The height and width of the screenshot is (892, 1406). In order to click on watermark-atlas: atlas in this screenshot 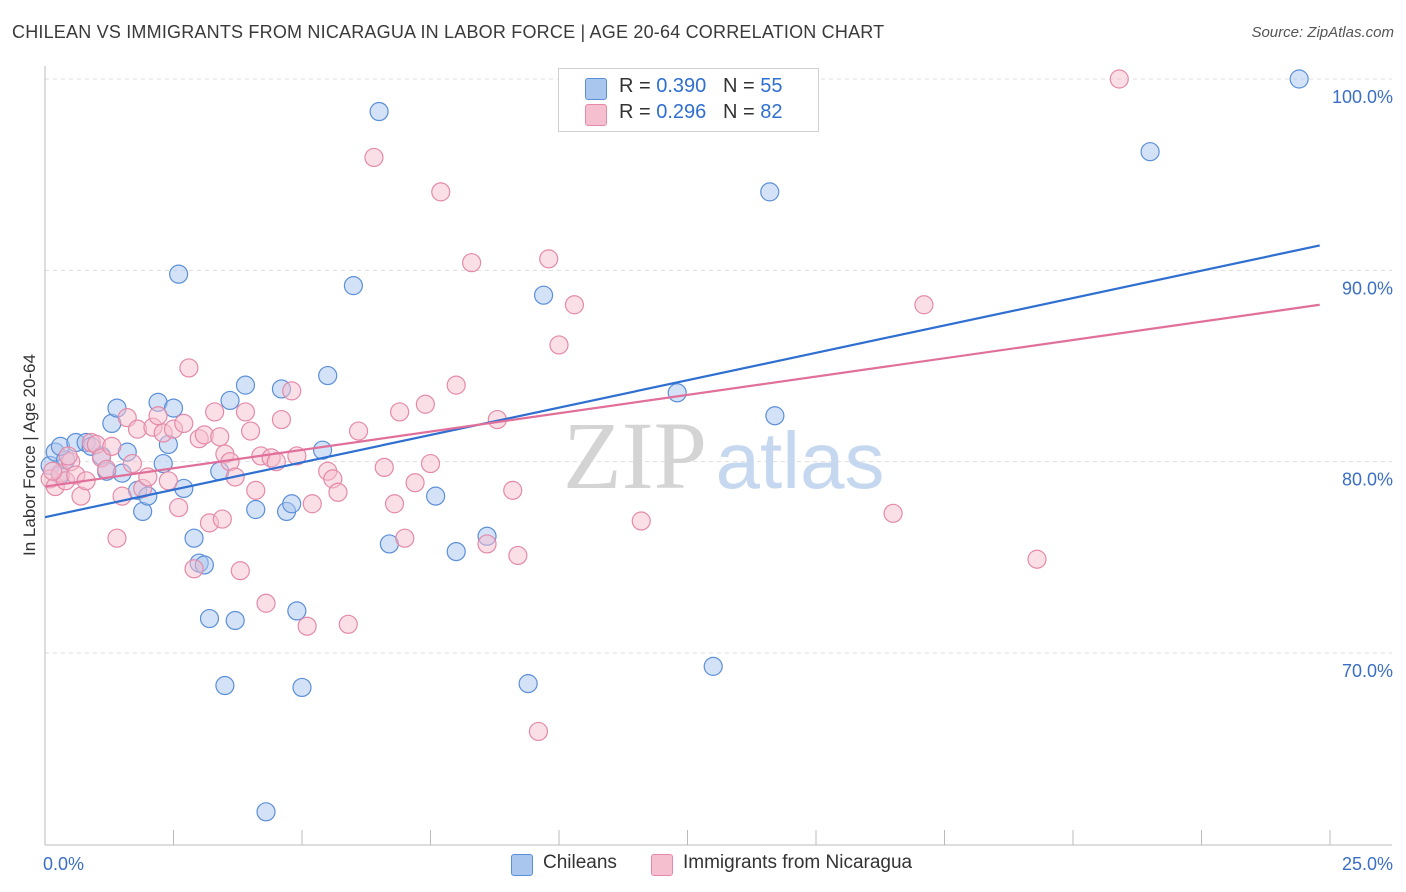, I will do `click(800, 460)`.